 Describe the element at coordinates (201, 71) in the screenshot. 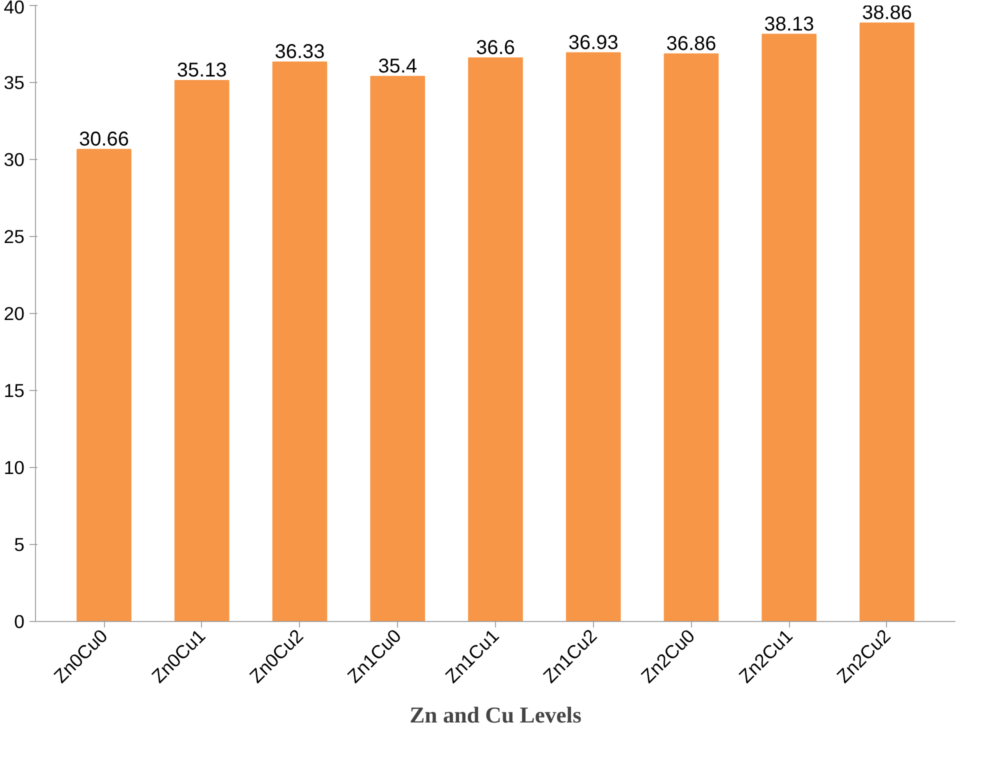

I see `data-label: 35.13` at that location.